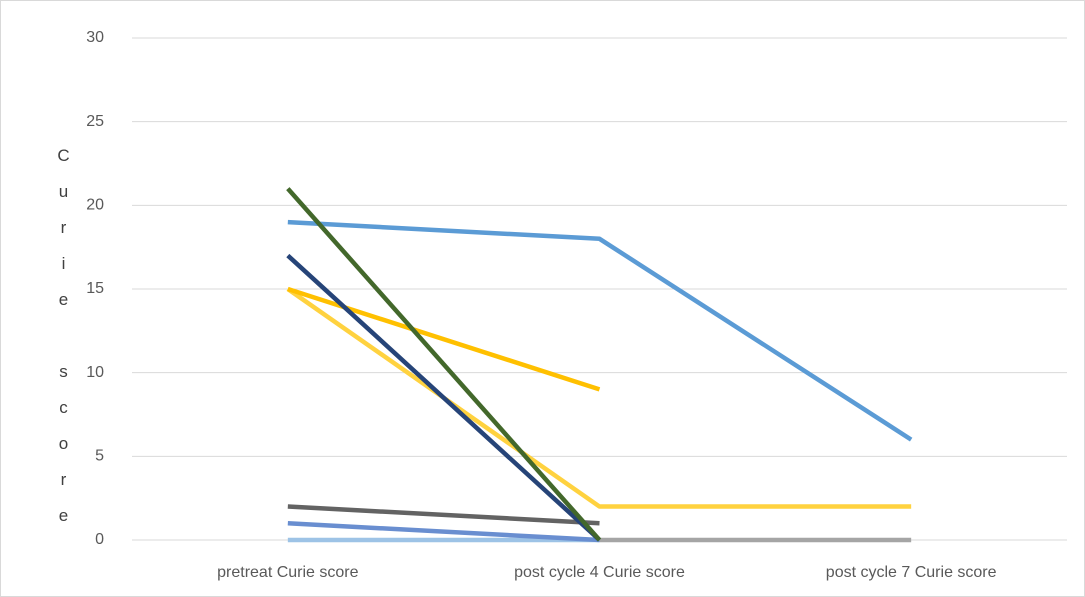 The height and width of the screenshot is (597, 1085). Describe the element at coordinates (911, 572) in the screenshot. I see `x-tick-label: post cycle 7 Curie score` at that location.